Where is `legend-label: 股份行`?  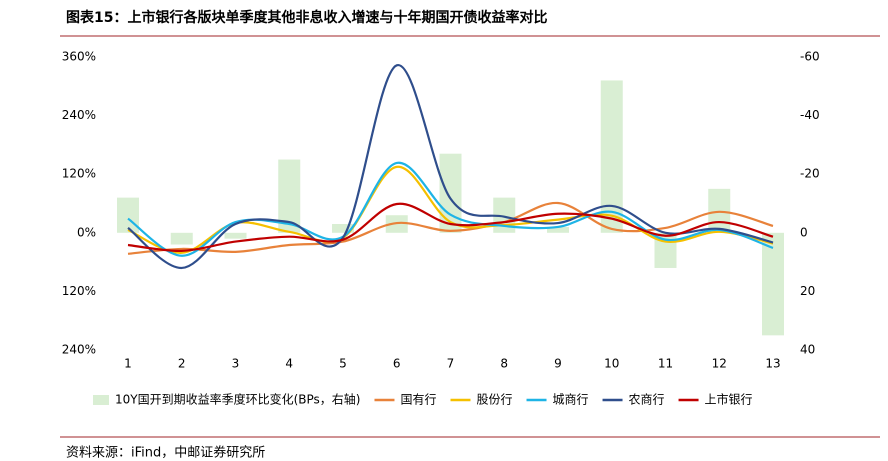 legend-label: 股份行 is located at coordinates (495, 400).